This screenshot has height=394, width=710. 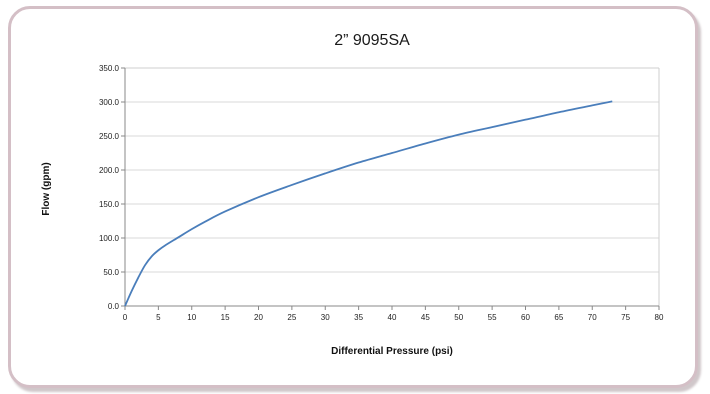 What do you see at coordinates (492, 317) in the screenshot?
I see `x-tick-label: 55` at bounding box center [492, 317].